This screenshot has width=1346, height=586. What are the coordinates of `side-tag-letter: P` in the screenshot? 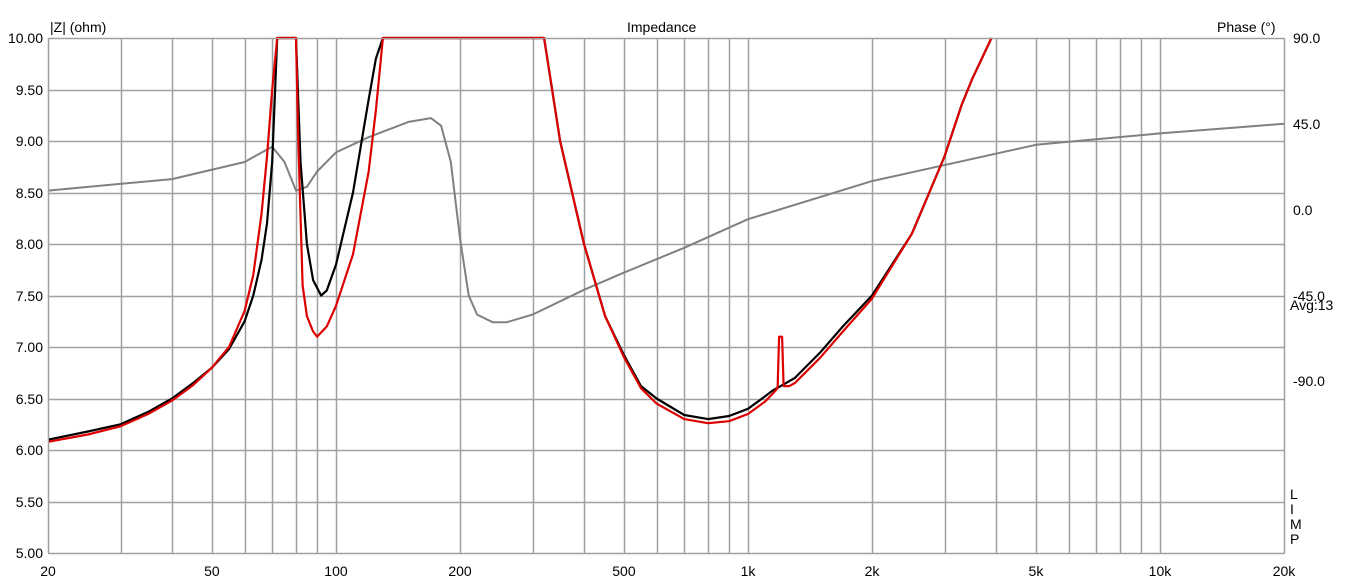 It's located at (1295, 539).